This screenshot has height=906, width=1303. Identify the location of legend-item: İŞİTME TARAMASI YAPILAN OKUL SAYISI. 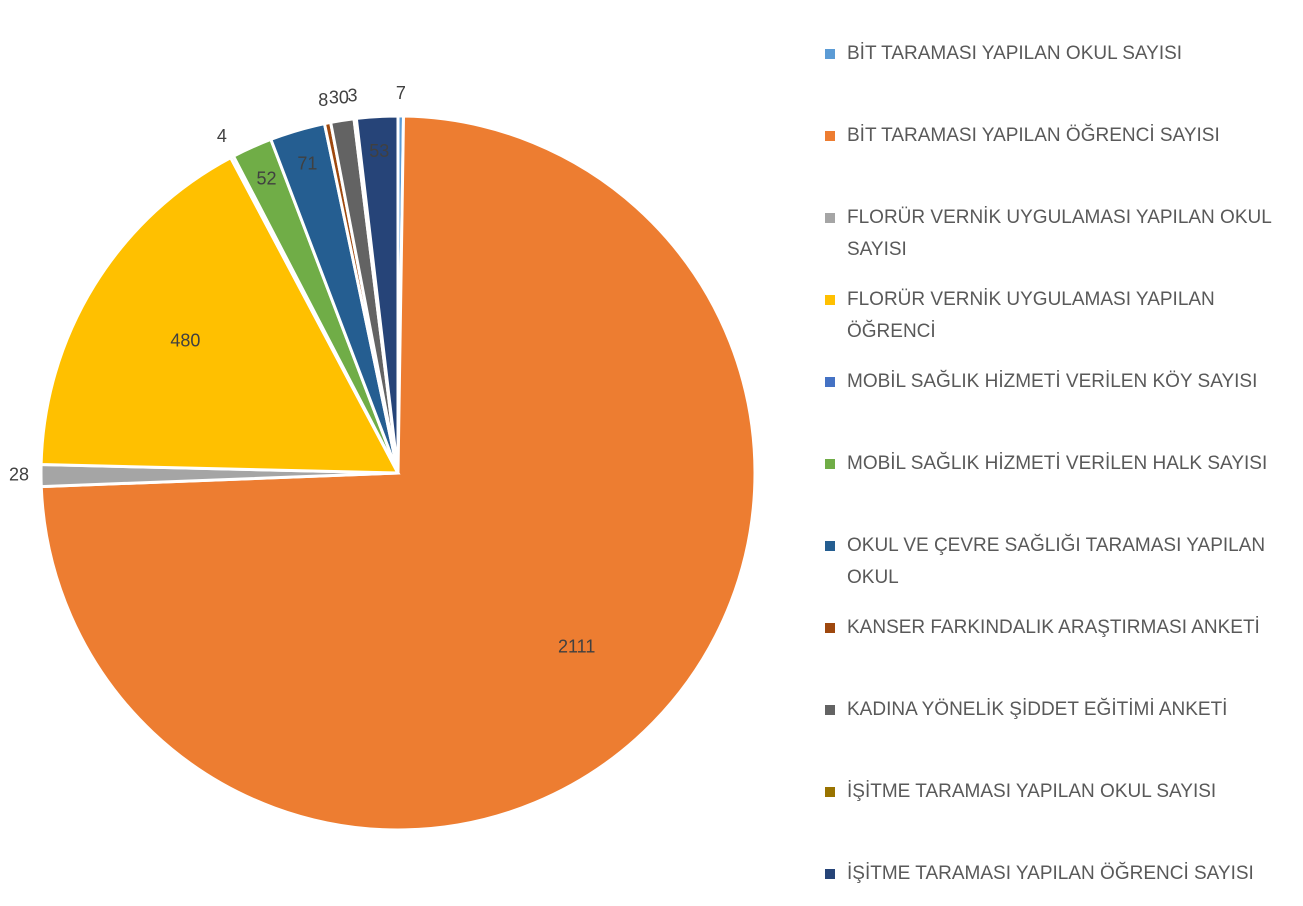
(1060, 817).